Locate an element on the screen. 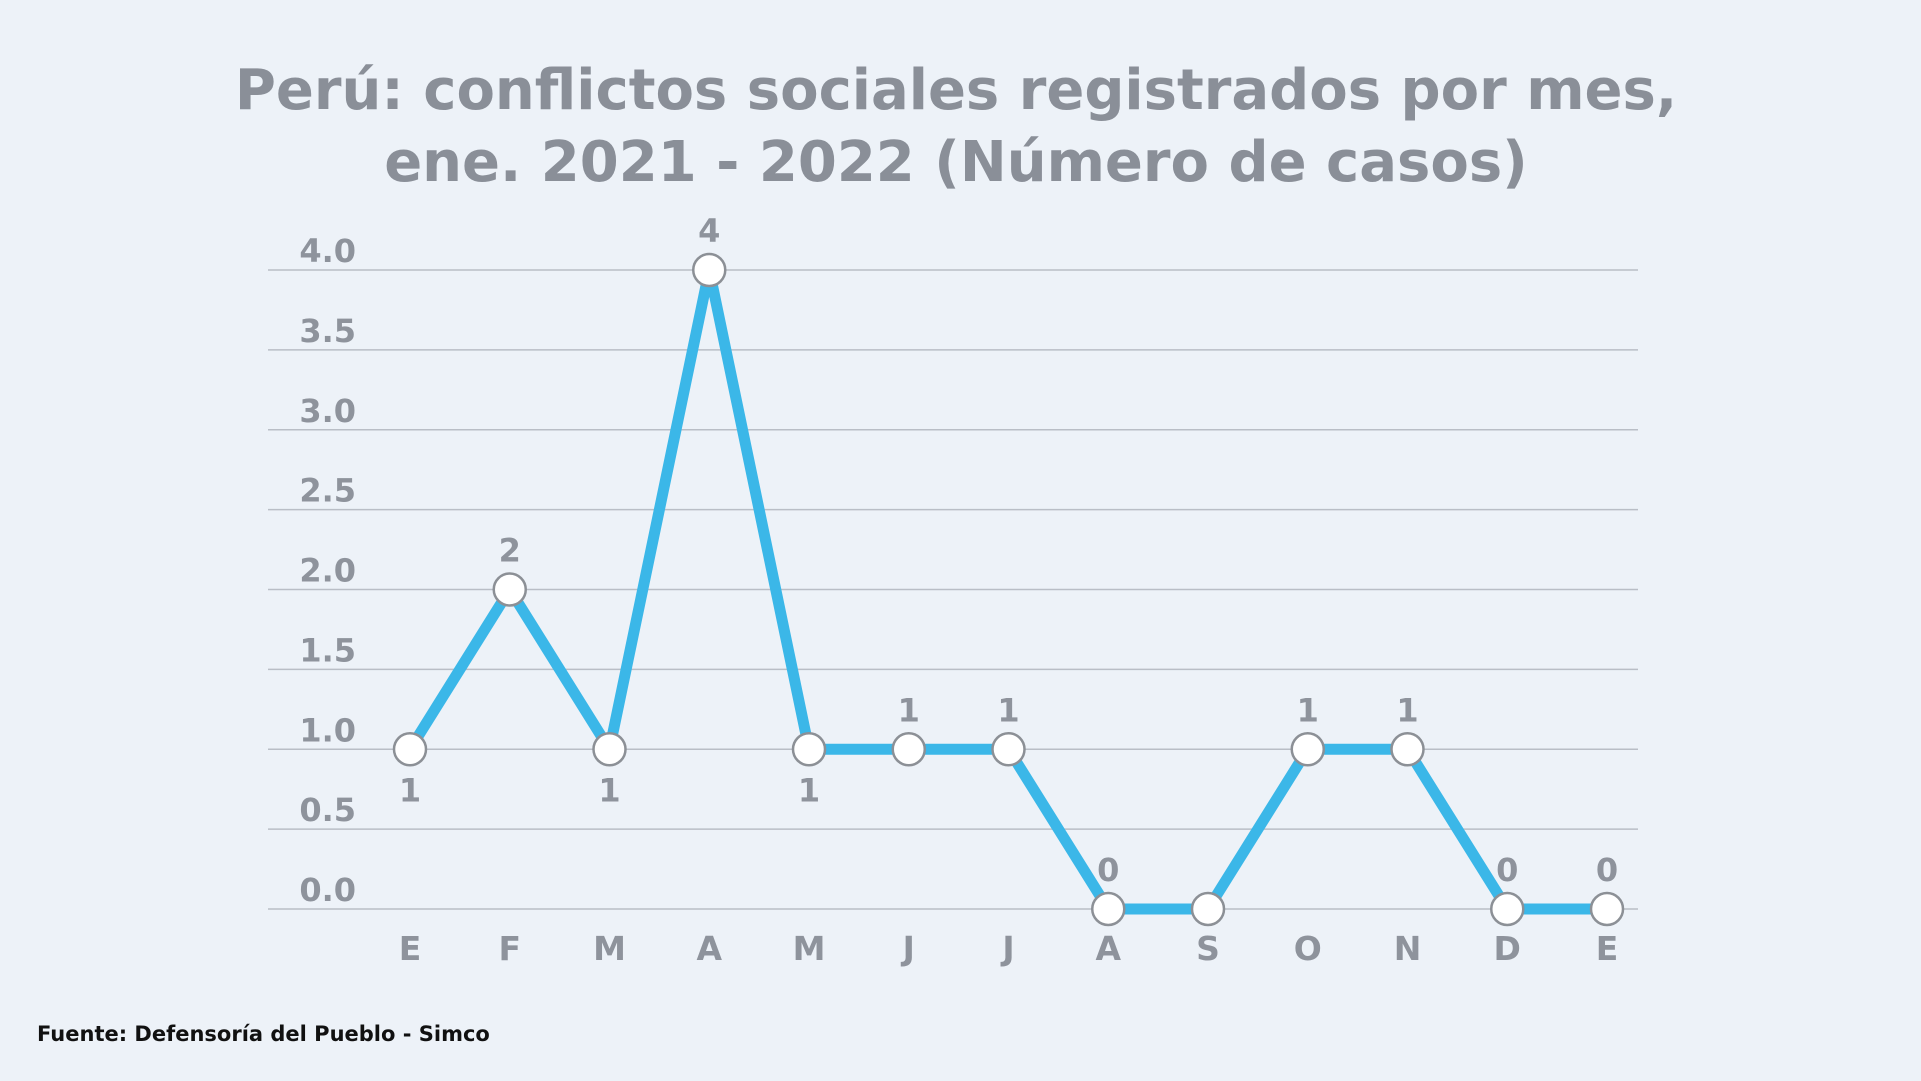 The height and width of the screenshot is (1081, 1921). y-tick-label: 3.0 is located at coordinates (327, 411).